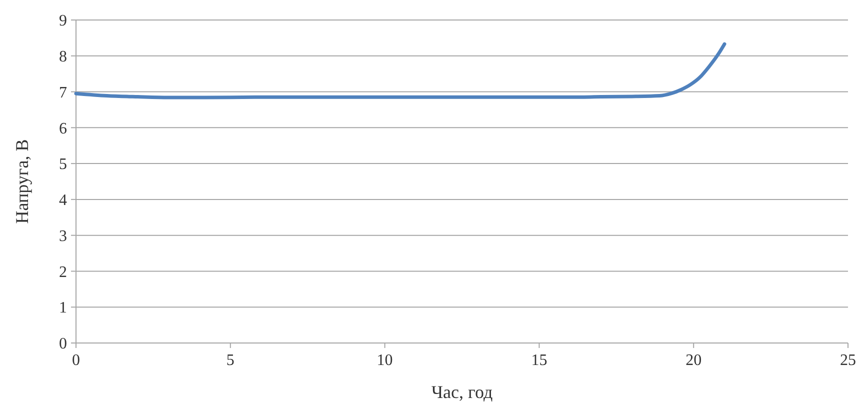 Image resolution: width=861 pixels, height=406 pixels. I want to click on y-tick-label: 9, so click(63, 21).